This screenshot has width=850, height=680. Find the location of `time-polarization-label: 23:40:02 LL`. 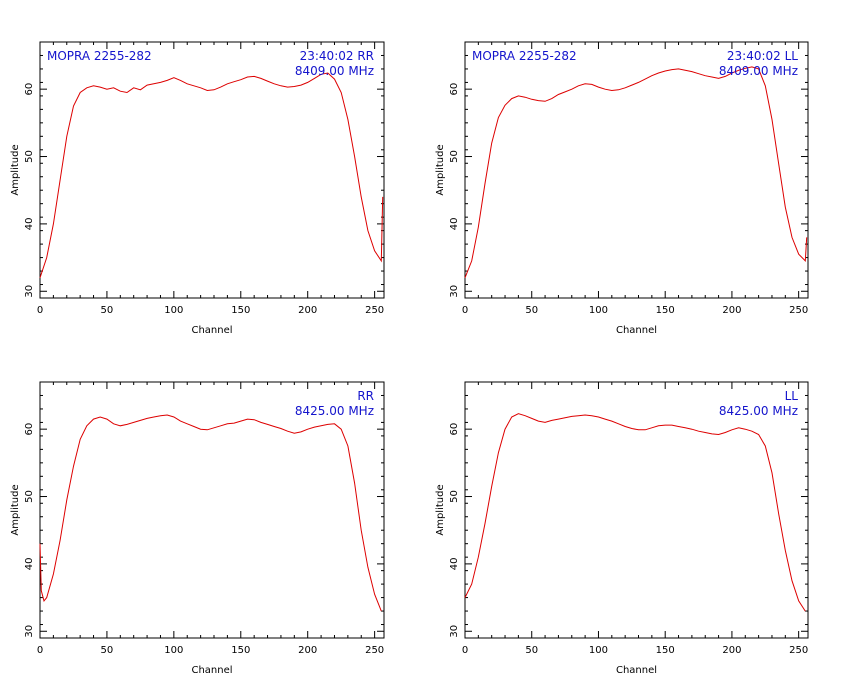

time-polarization-label: 23:40:02 LL is located at coordinates (762, 56).